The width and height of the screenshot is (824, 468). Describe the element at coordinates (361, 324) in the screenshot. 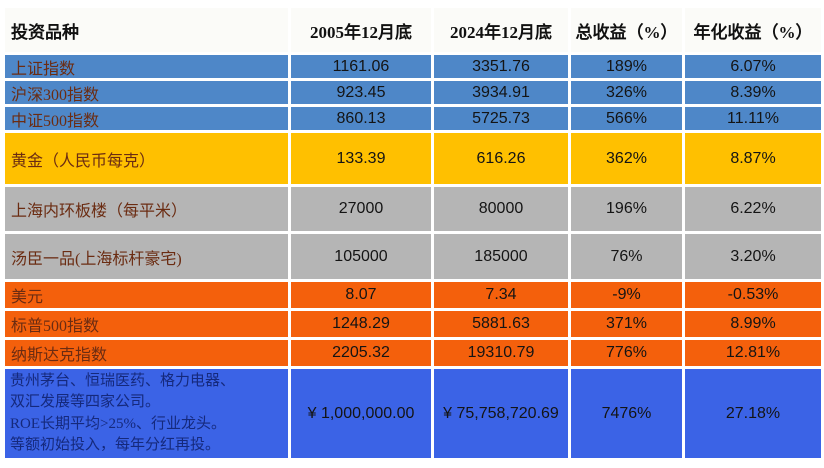

I see `value-2005: 1248.29` at that location.